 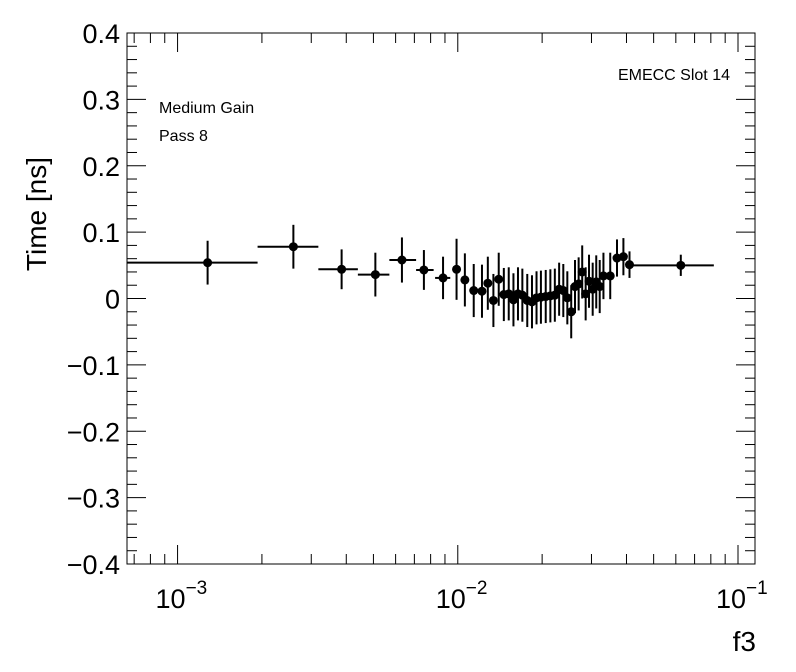 What do you see at coordinates (197, 588) in the screenshot?
I see `x-tick-label-exponent: −3` at bounding box center [197, 588].